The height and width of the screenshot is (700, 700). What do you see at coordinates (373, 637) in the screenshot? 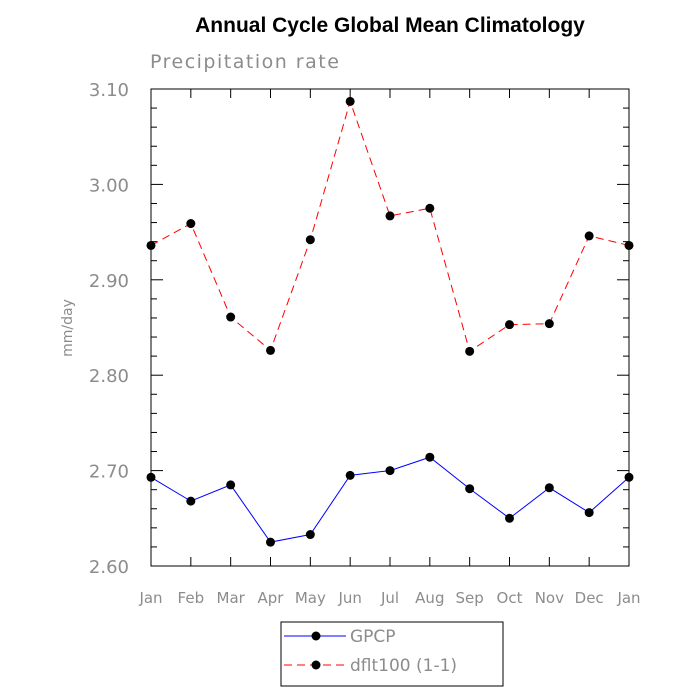
I see `legend-label-0: GPCP` at bounding box center [373, 637].